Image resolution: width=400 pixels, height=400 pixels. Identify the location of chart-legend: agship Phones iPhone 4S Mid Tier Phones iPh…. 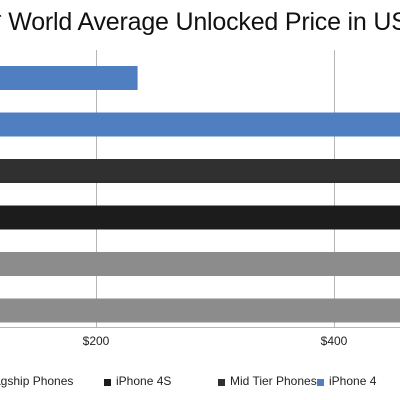
(200, 383).